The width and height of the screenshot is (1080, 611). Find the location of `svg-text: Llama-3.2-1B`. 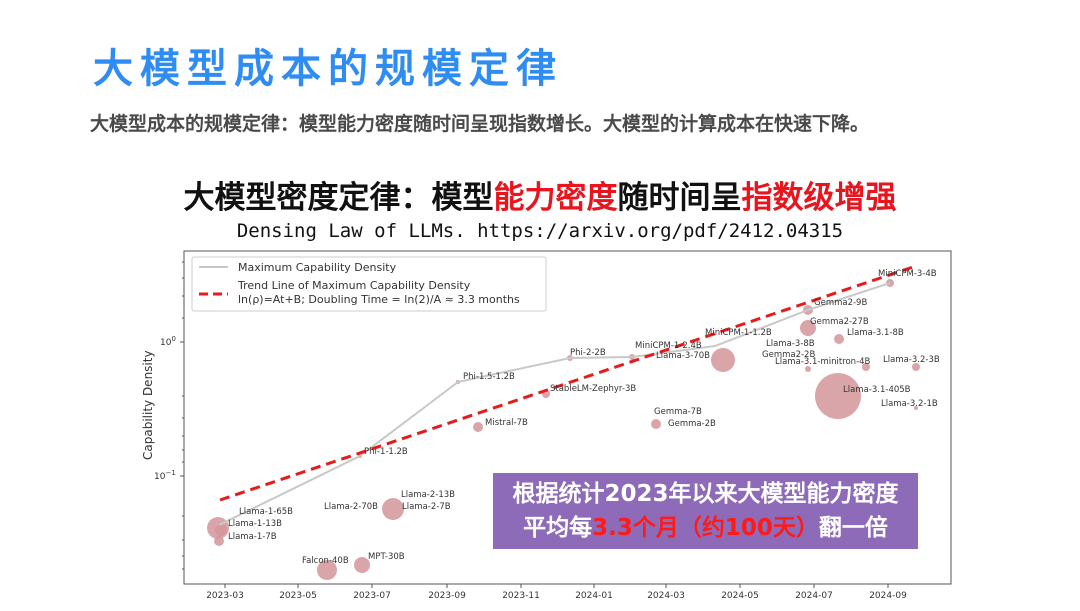

svg-text: Llama-3.2-1B is located at coordinates (909, 404).